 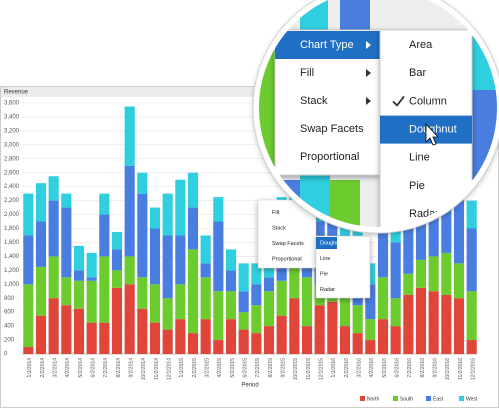 What do you see at coordinates (12, 243) in the screenshot?
I see `y-tick-label: 1,600` at bounding box center [12, 243].